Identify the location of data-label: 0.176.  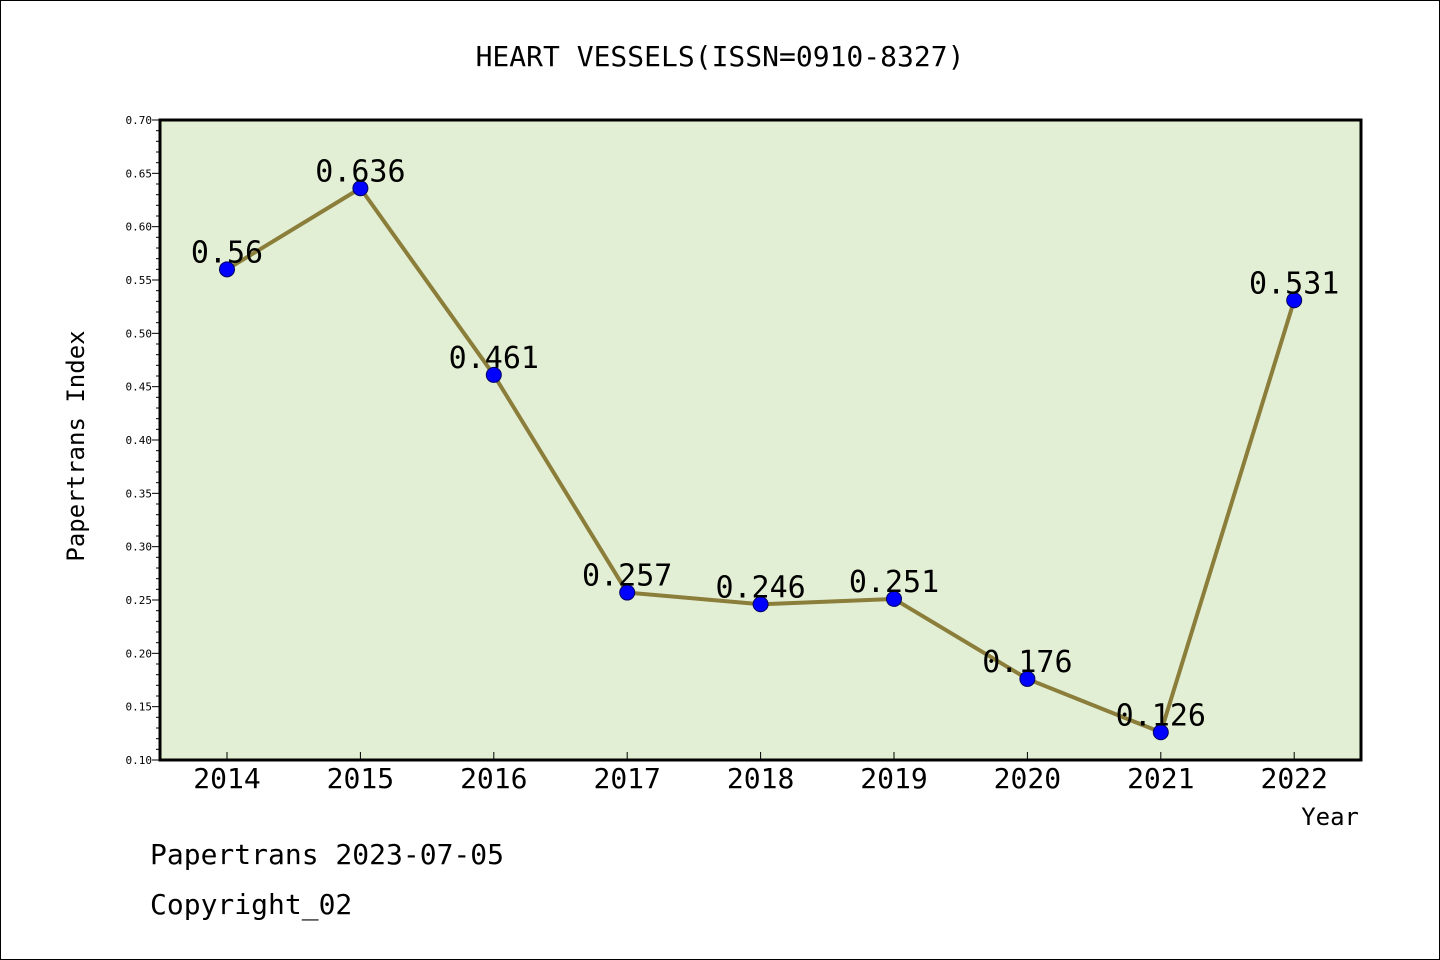
(1027, 662).